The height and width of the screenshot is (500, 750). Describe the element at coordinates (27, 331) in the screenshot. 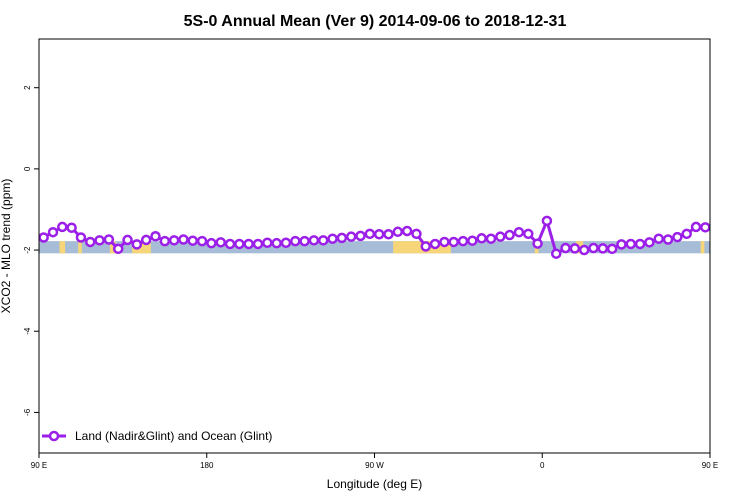

I see `y-tick-label: -4` at that location.